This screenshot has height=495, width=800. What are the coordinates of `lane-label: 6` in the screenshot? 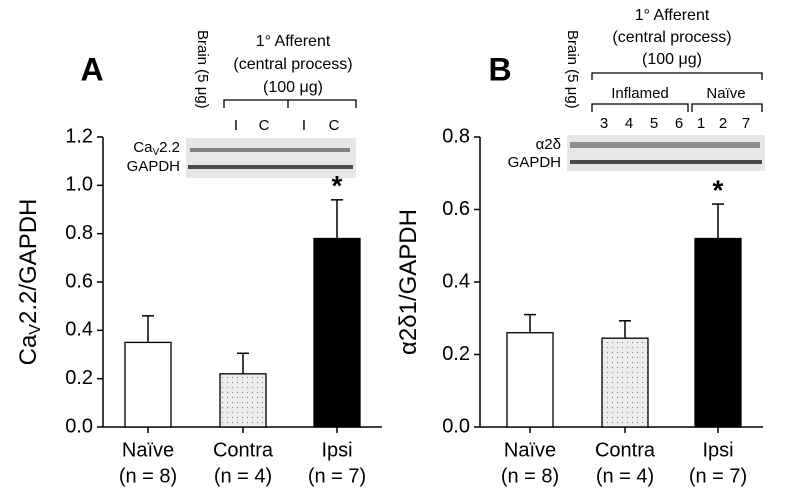 It's located at (679, 123).